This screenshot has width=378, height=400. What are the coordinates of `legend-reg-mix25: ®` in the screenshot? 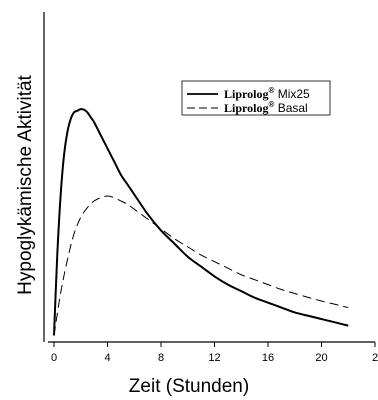 It's located at (271, 90).